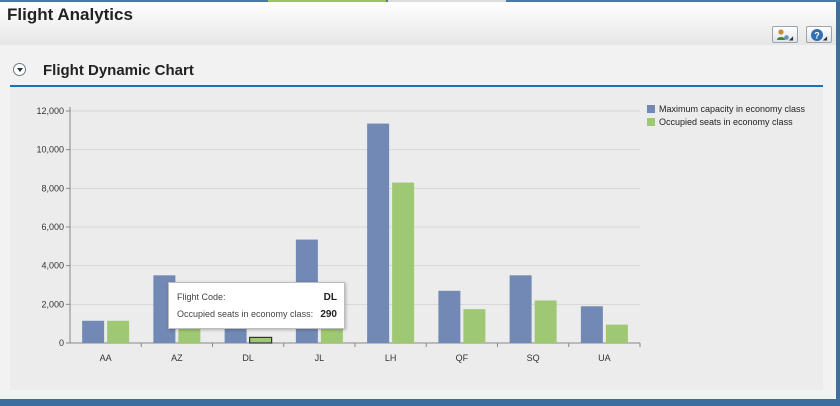 The image size is (840, 406). I want to click on y-tick-label: 0, so click(61, 343).